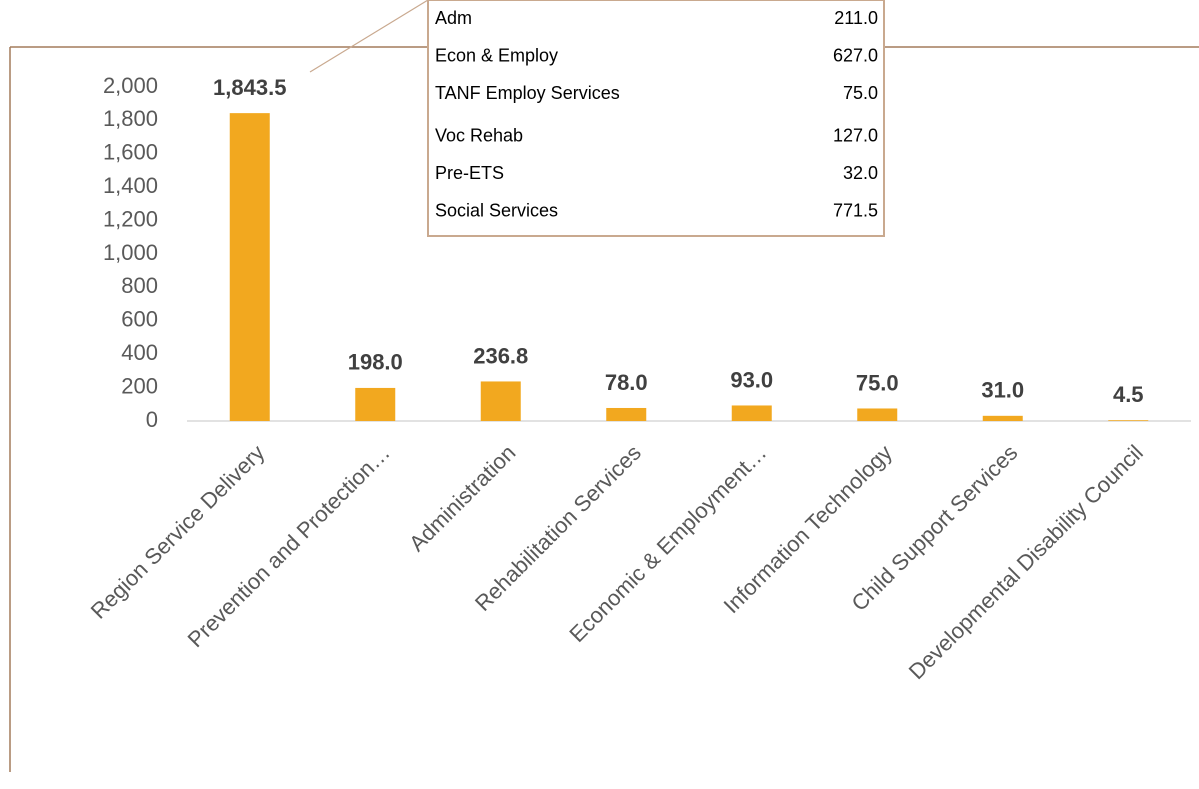 The image size is (1199, 789). I want to click on y-tick-label: 1,600, so click(130, 152).